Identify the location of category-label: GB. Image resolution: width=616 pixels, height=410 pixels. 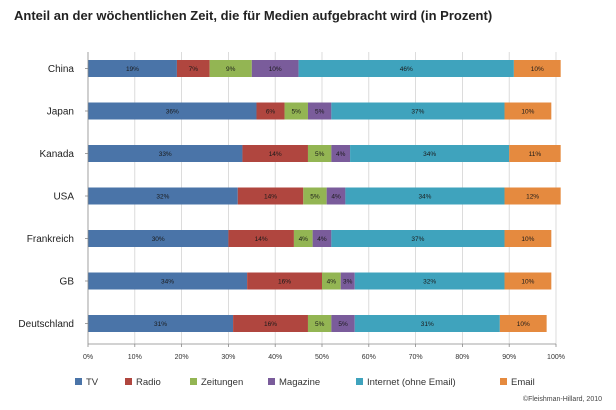
(67, 282).